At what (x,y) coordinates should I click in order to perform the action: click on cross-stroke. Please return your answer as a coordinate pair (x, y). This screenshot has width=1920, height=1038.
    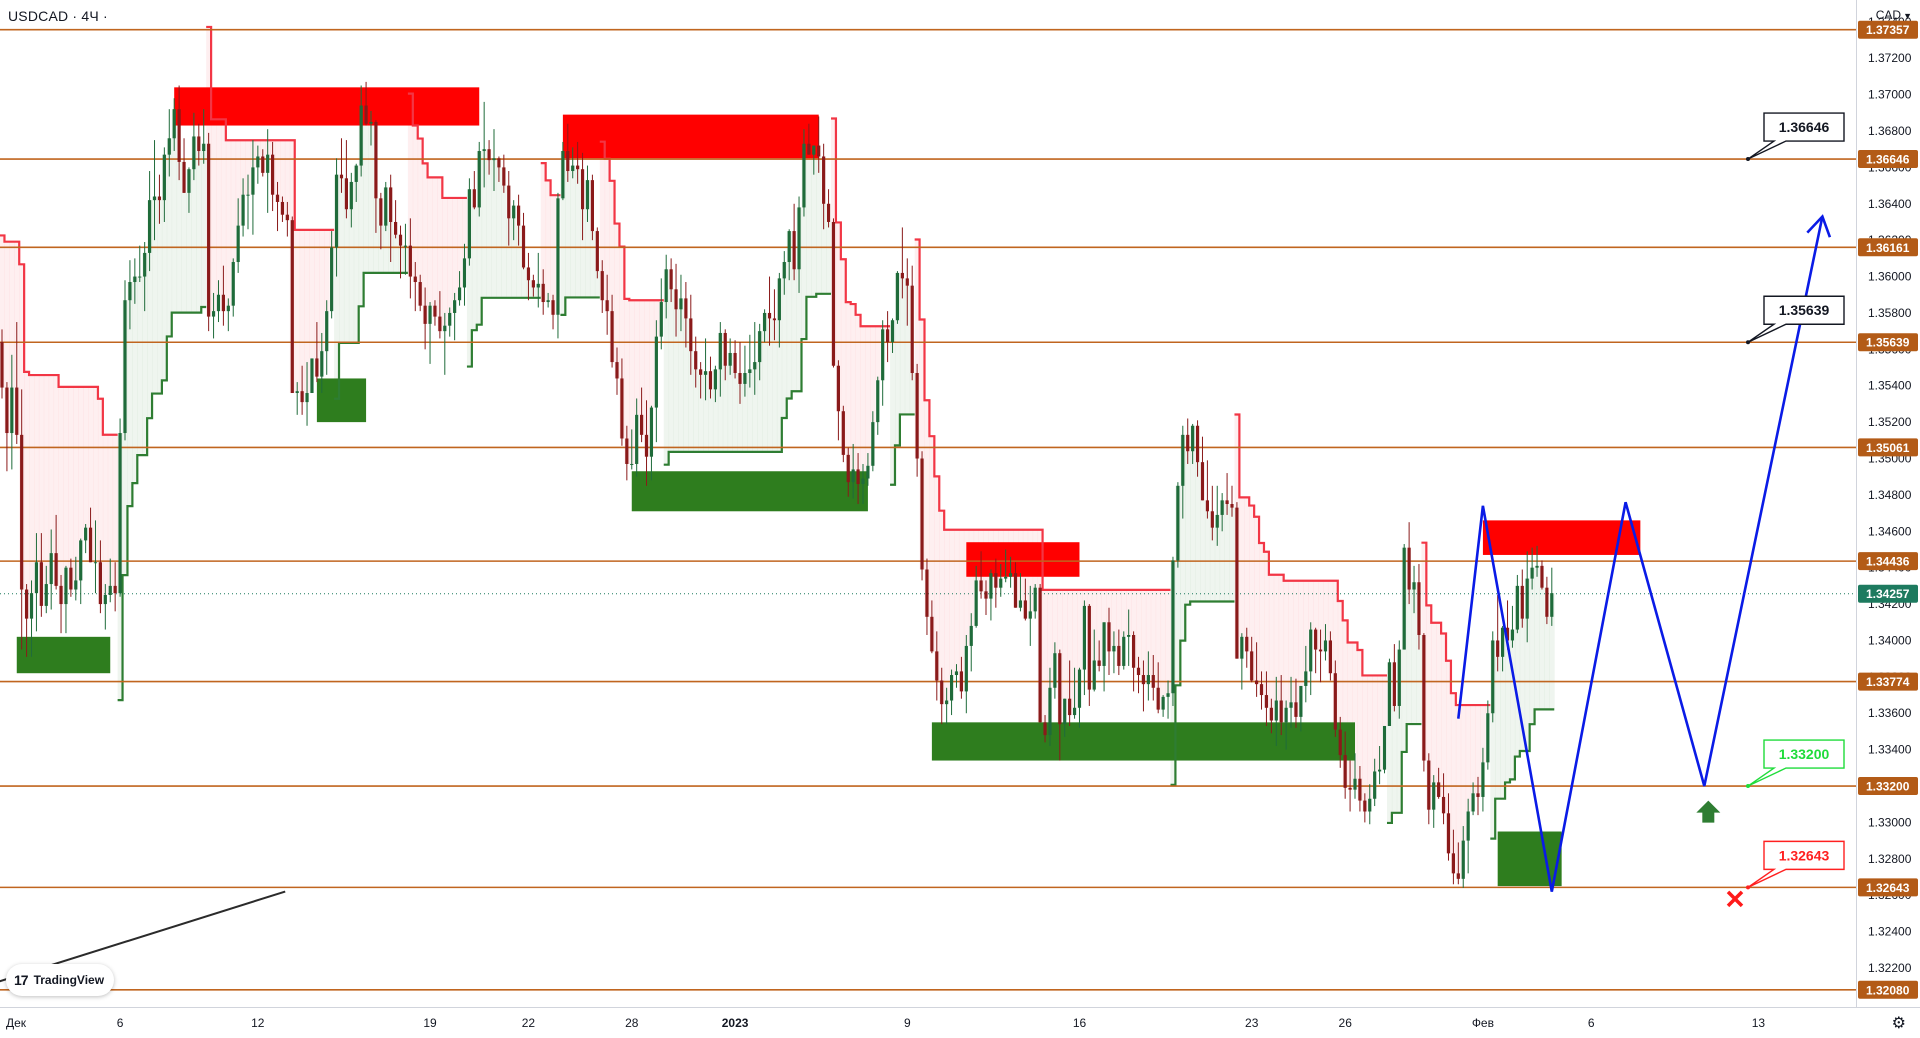
    Looking at the image, I should click on (1735, 899).